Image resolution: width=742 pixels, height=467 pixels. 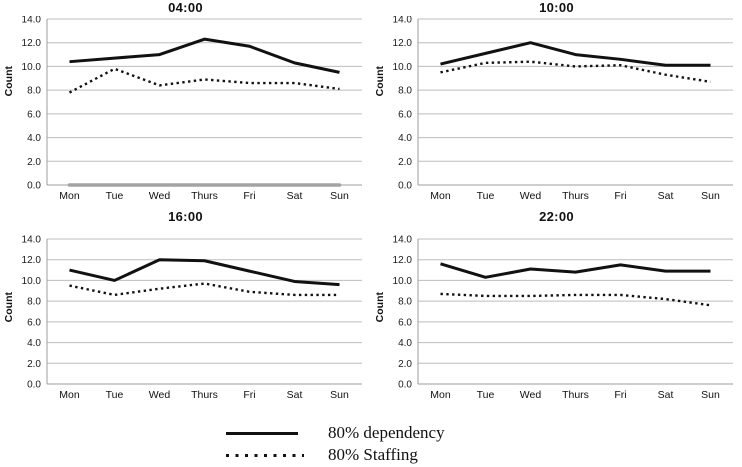 I want to click on legend-item-dependency: 80% dependency, so click(x=335, y=433).